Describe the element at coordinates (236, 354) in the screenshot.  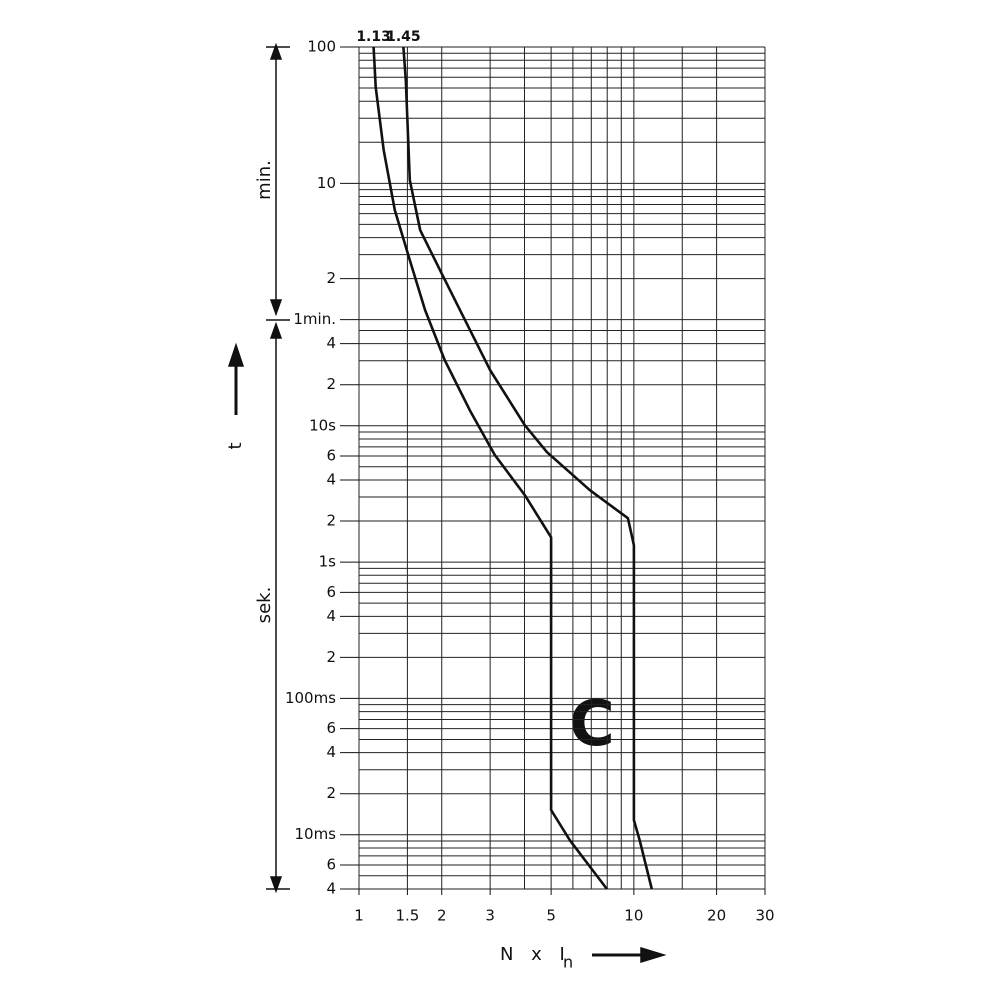
I see `y-arrow-head` at that location.